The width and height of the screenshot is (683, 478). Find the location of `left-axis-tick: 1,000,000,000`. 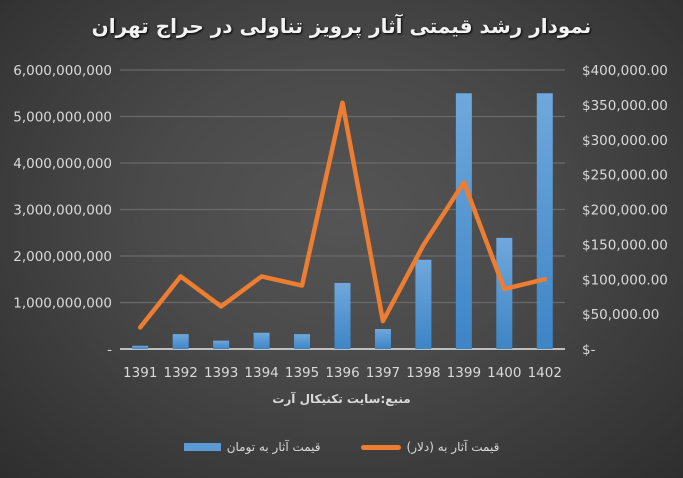

left-axis-tick: 1,000,000,000 is located at coordinates (62, 304).